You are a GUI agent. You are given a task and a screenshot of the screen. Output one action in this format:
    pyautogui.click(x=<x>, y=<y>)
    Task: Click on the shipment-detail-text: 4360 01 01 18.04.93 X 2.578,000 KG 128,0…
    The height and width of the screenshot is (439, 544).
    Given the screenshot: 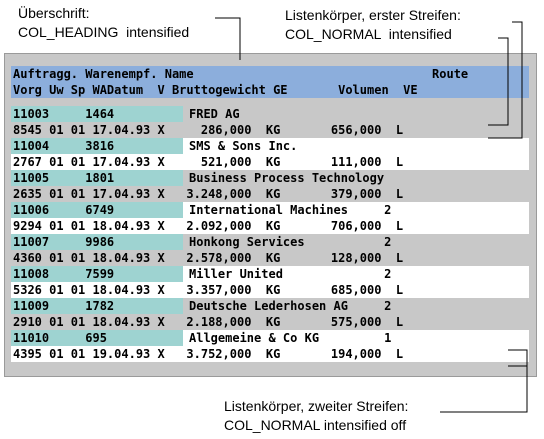 What is the action you would take?
    pyautogui.click(x=208, y=258)
    